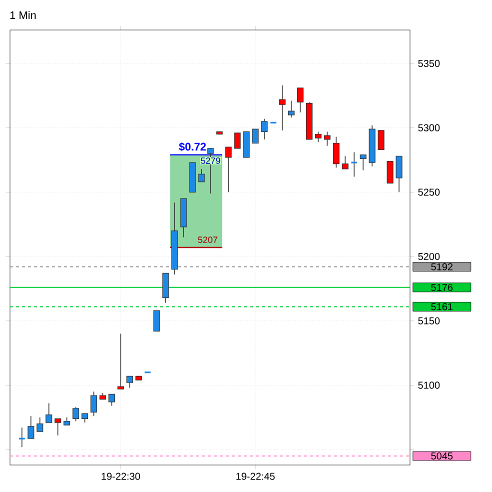  Describe the element at coordinates (429, 63) in the screenshot. I see `y-tick-label: 5350` at that location.